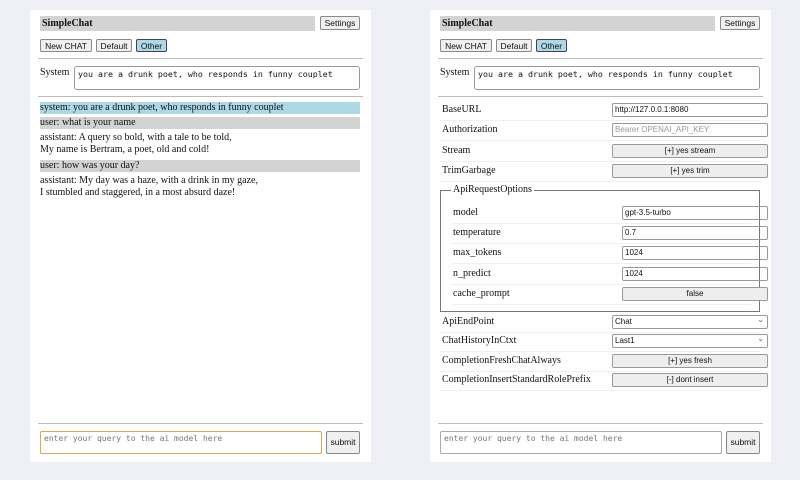 The height and width of the screenshot is (480, 800). I want to click on model-input: gpt-3.5-turbo, so click(695, 213).